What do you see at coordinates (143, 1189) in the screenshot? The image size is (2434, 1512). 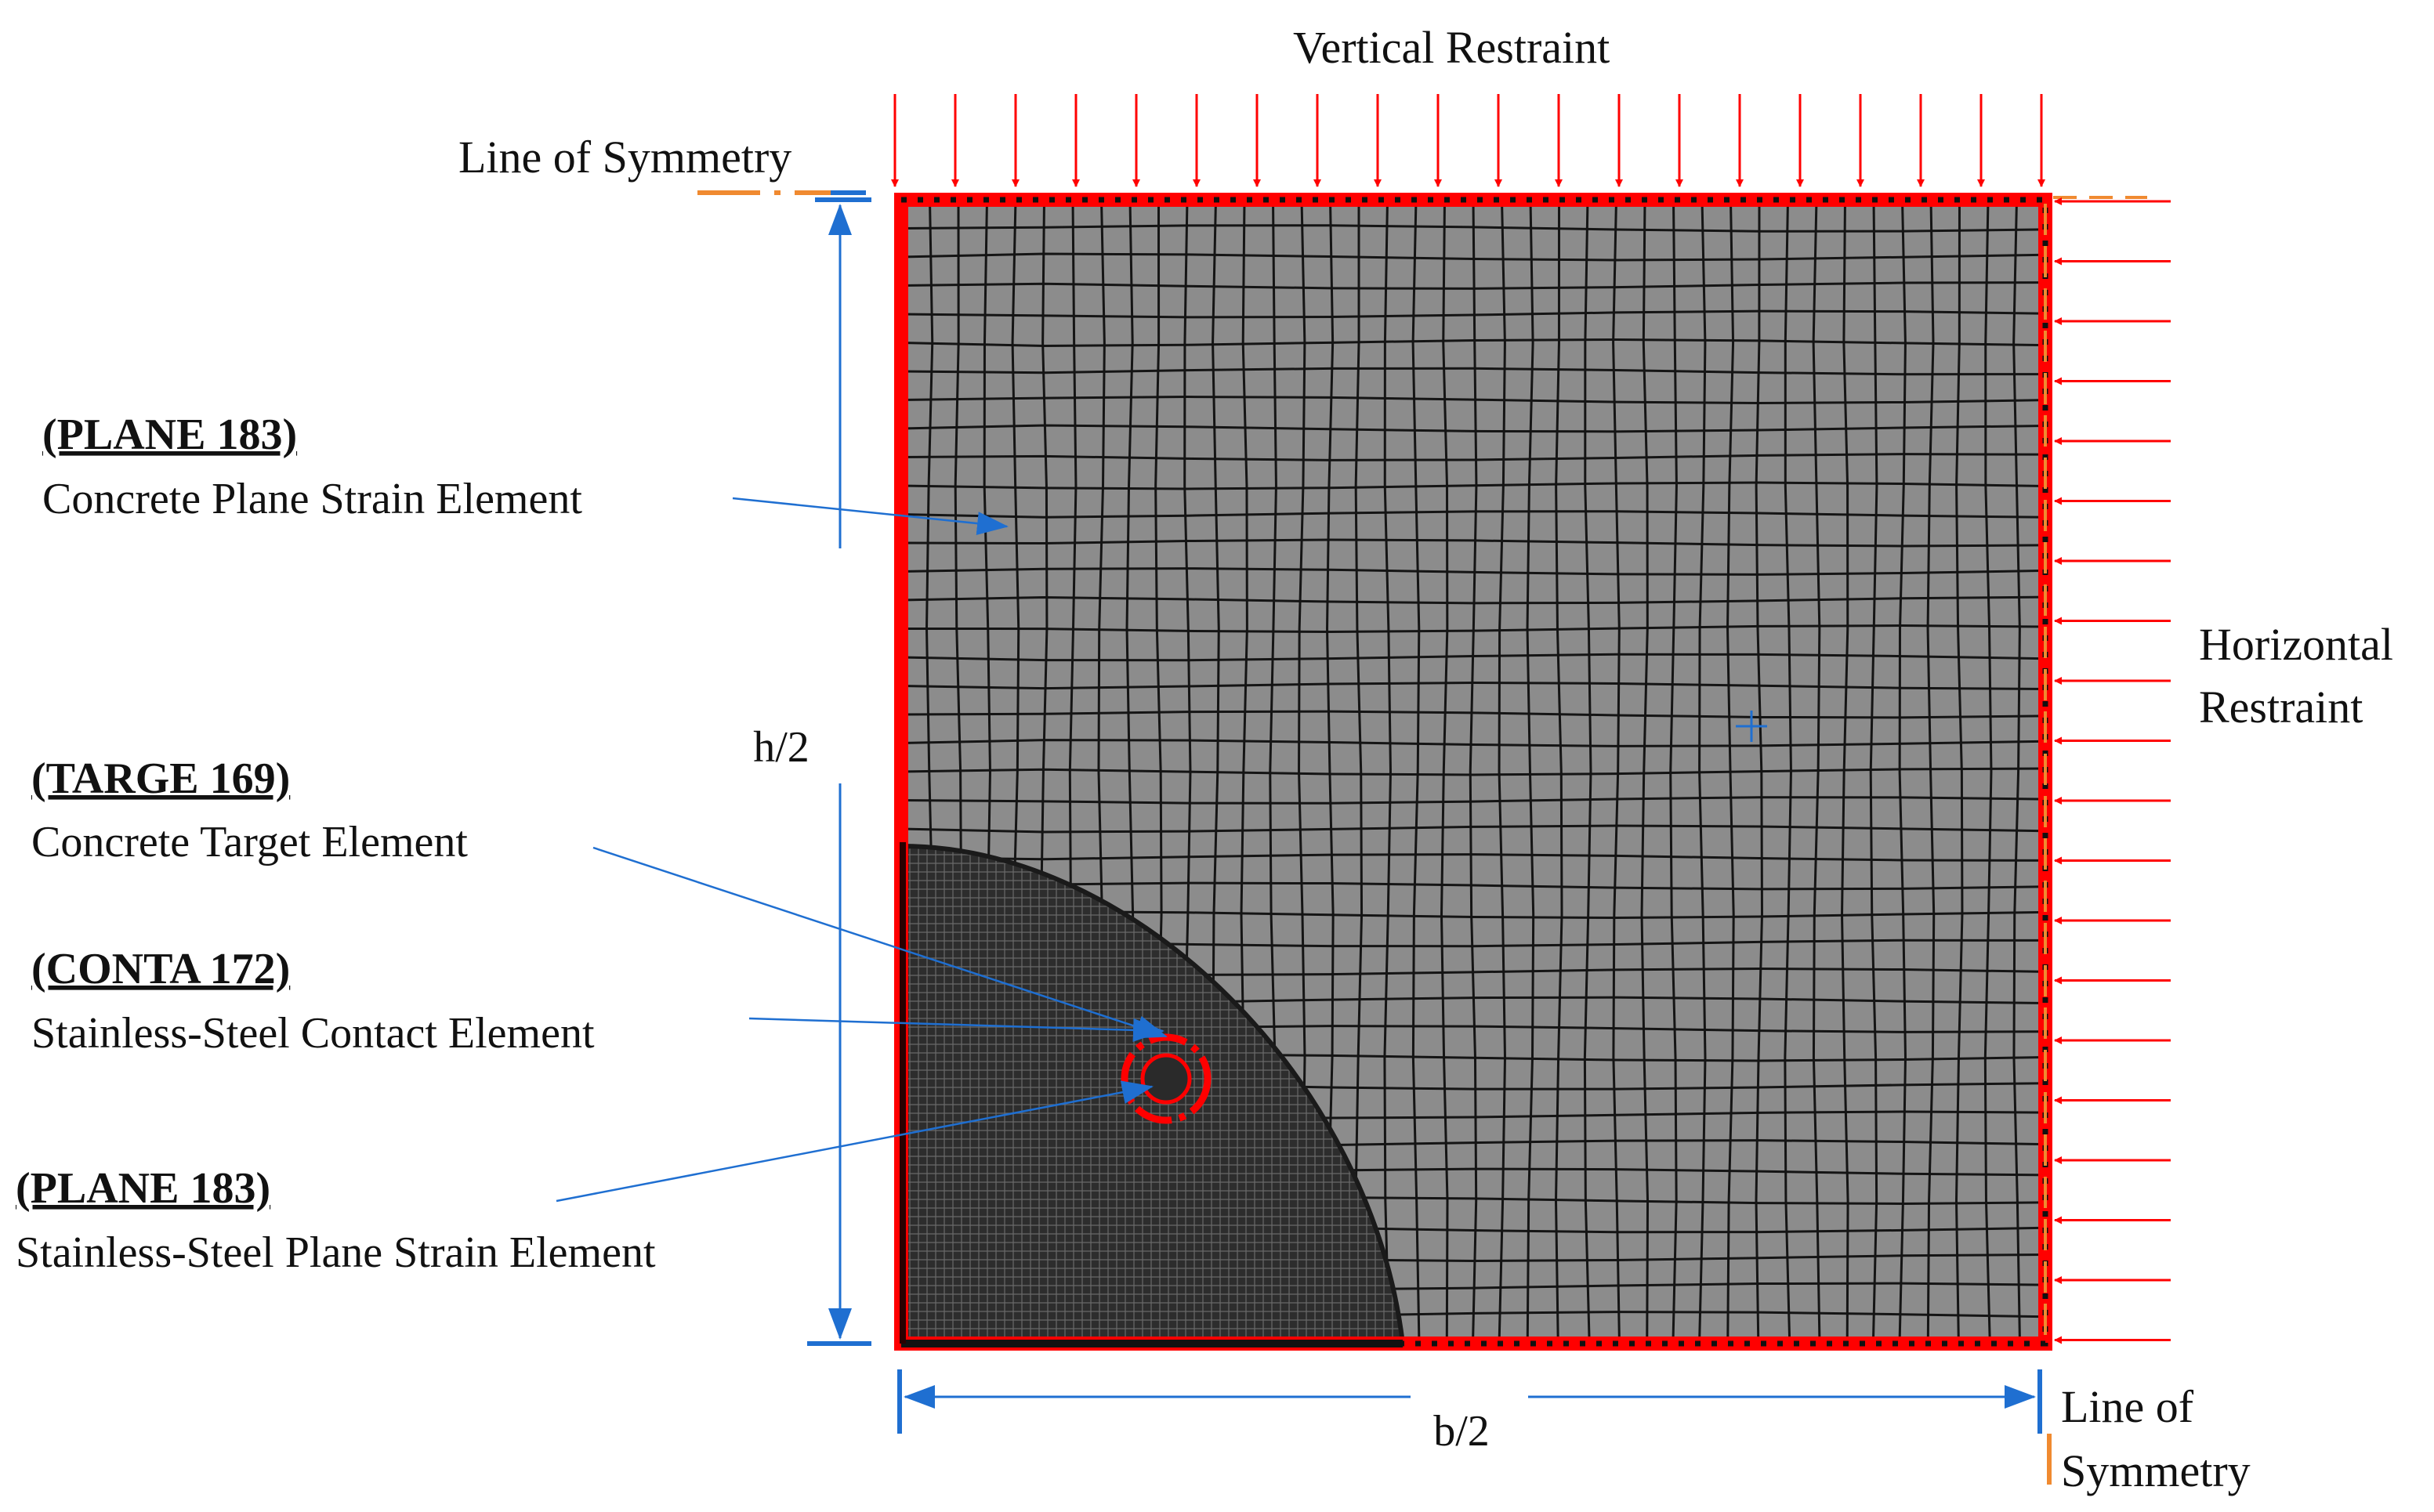 I see `annotation-code-steel-plane: (PLANE 183)` at bounding box center [143, 1189].